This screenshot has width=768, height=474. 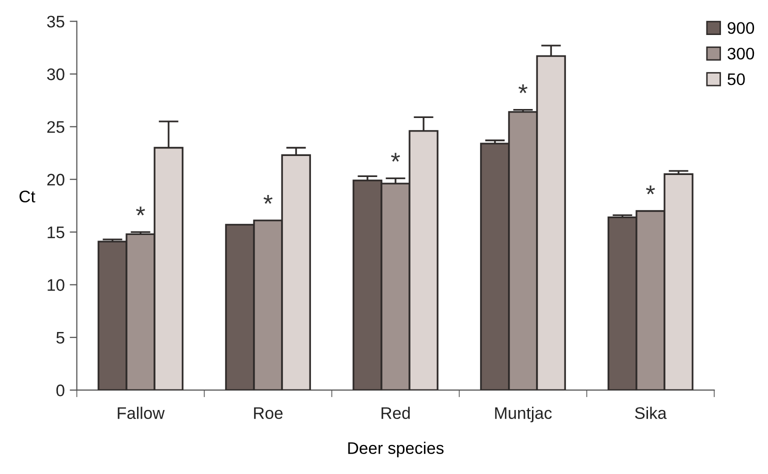 What do you see at coordinates (651, 413) in the screenshot?
I see `x-tick-label: Sika` at bounding box center [651, 413].